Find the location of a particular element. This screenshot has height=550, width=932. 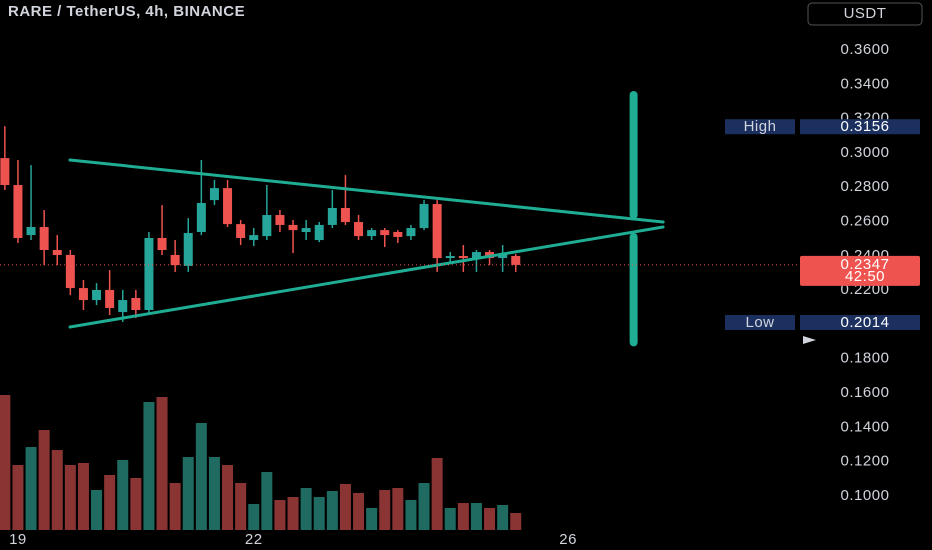

current-price-box is located at coordinates (860, 270).